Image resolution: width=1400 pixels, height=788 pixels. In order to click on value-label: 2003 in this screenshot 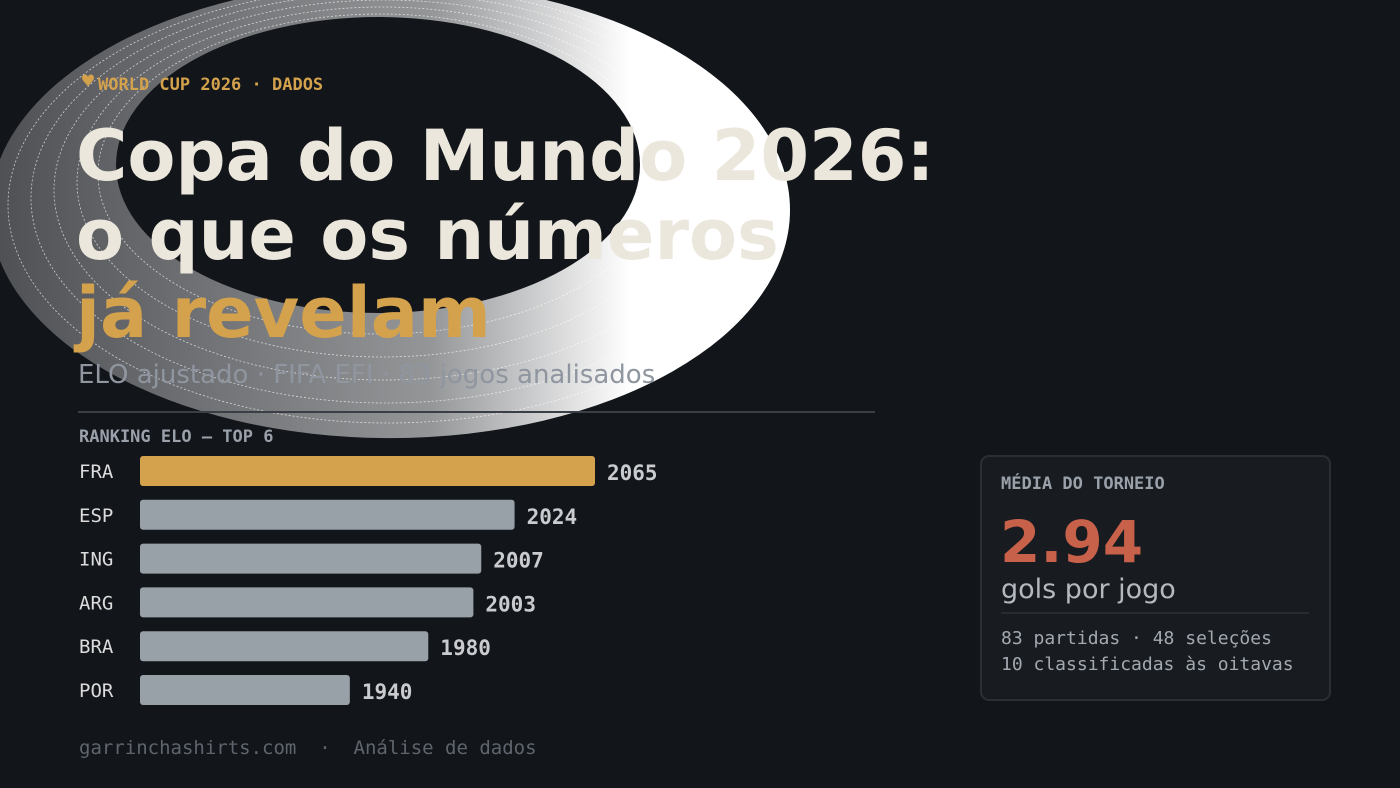, I will do `click(510, 604)`.